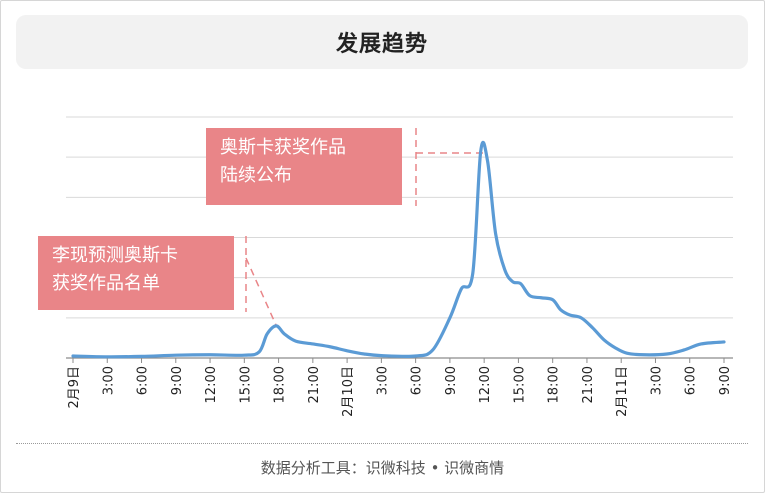 This screenshot has height=493, width=765. Describe the element at coordinates (622, 391) in the screenshot. I see `x-tick-label: 2月11日` at that location.